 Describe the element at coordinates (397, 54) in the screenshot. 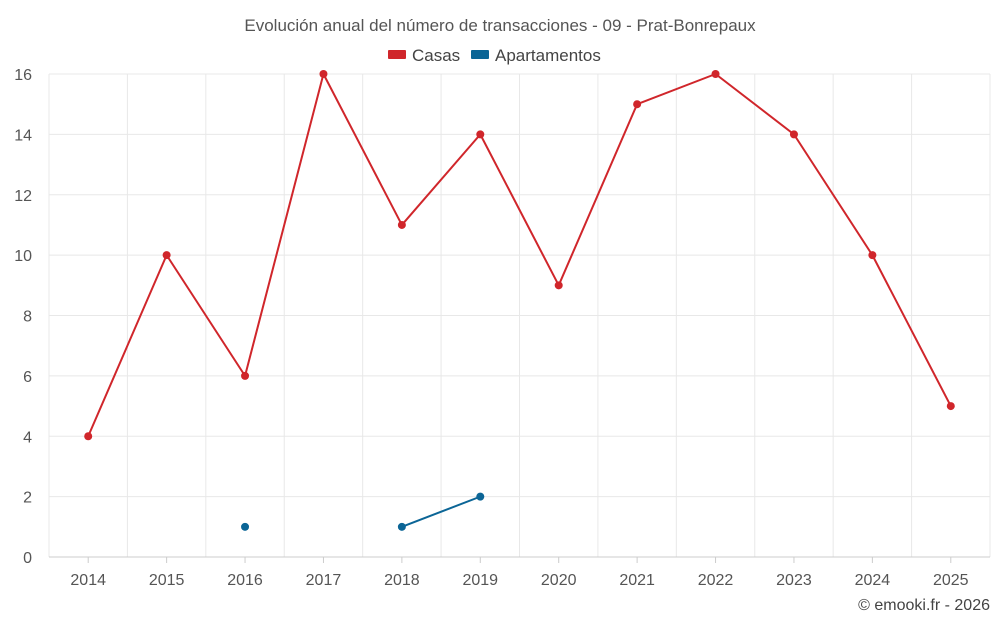

I see `legend-swatch-casas` at that location.